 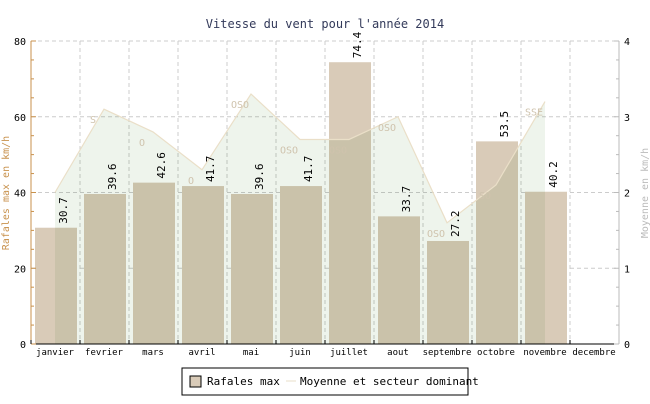 I want to click on legend: Rafales max Moyenne et secteur dominant, so click(x=330, y=381).